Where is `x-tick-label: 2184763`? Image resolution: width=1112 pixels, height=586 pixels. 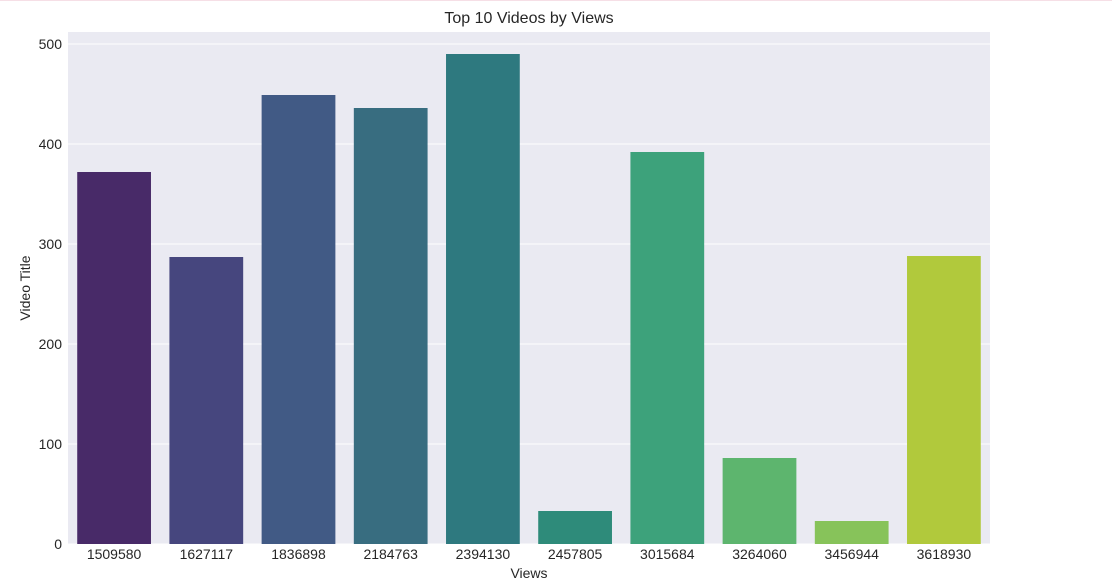 x-tick-label: 2184763 is located at coordinates (390, 554).